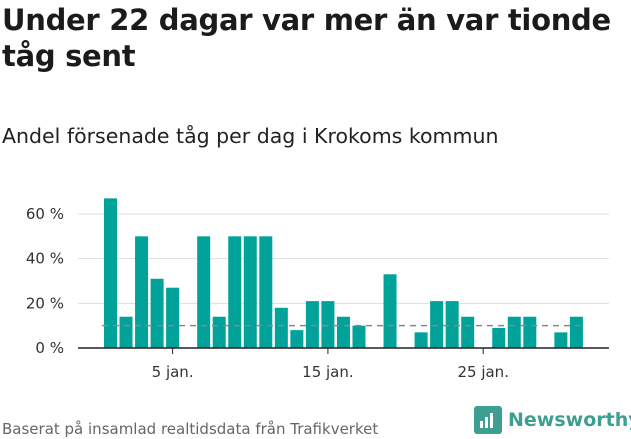  What do you see at coordinates (488, 420) in the screenshot?
I see `newsworthy-logo-icon` at bounding box center [488, 420].